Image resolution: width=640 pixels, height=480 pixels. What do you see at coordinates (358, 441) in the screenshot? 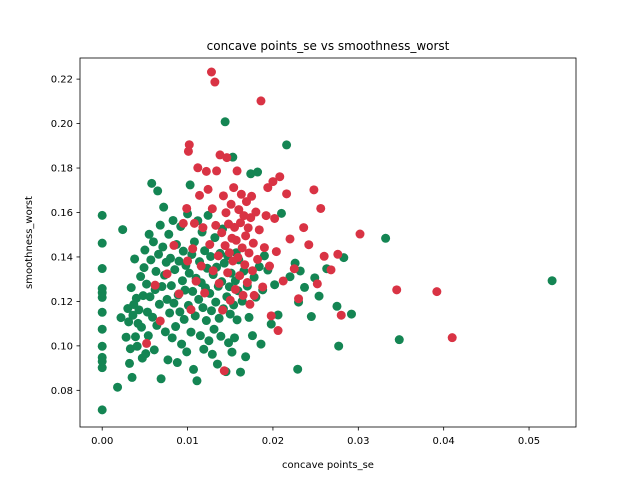
I see `x-tick-label: 0.03` at bounding box center [358, 441].